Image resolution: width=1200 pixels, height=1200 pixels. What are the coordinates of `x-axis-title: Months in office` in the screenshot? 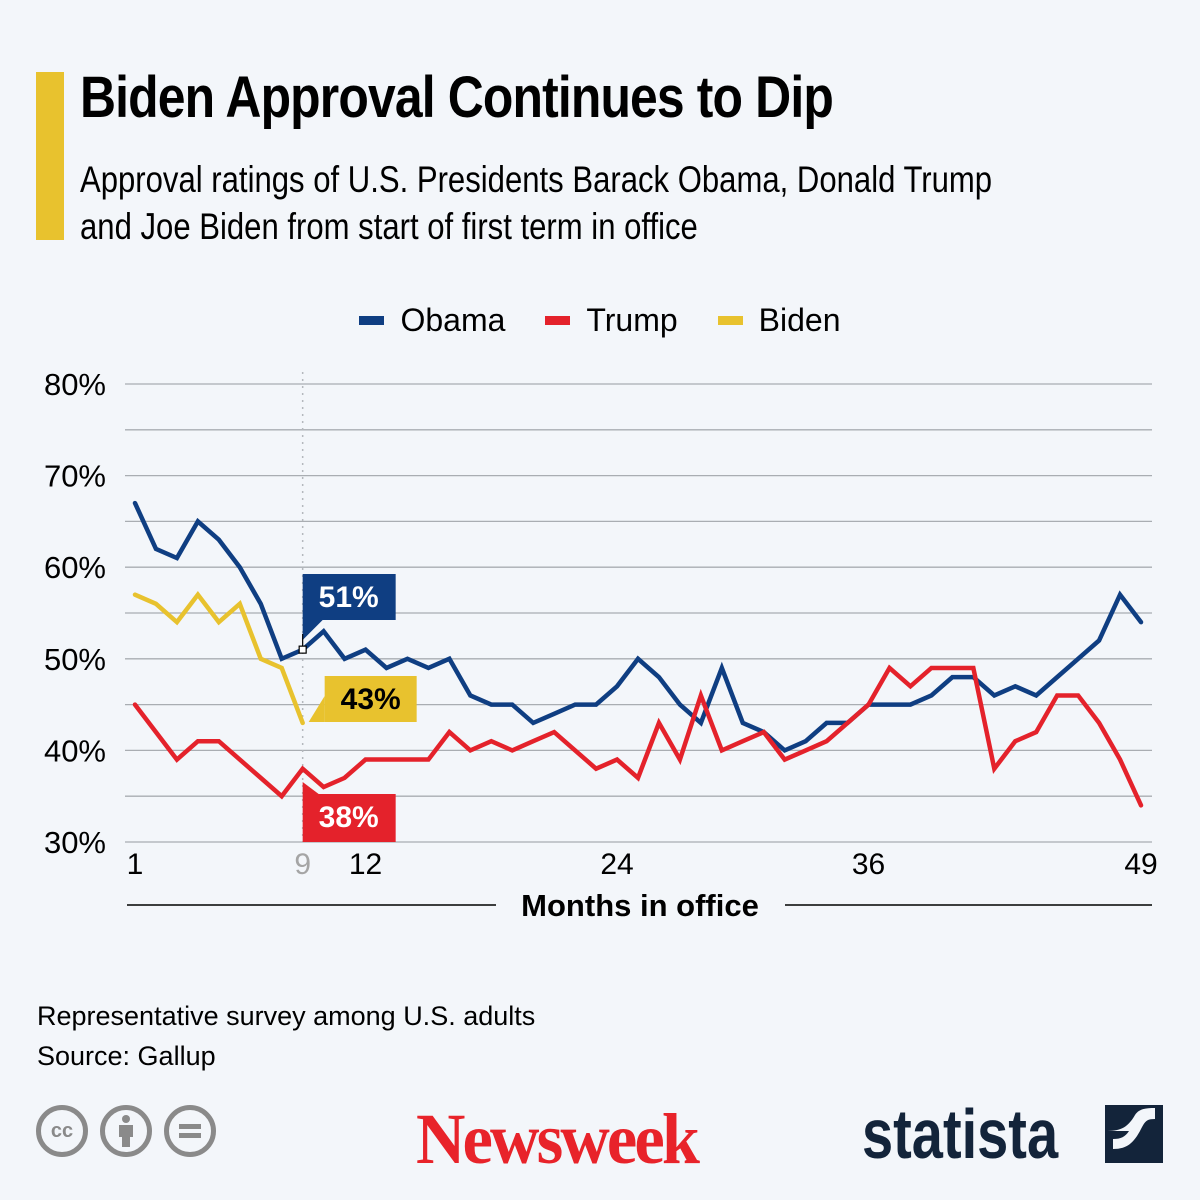 It's located at (640, 905).